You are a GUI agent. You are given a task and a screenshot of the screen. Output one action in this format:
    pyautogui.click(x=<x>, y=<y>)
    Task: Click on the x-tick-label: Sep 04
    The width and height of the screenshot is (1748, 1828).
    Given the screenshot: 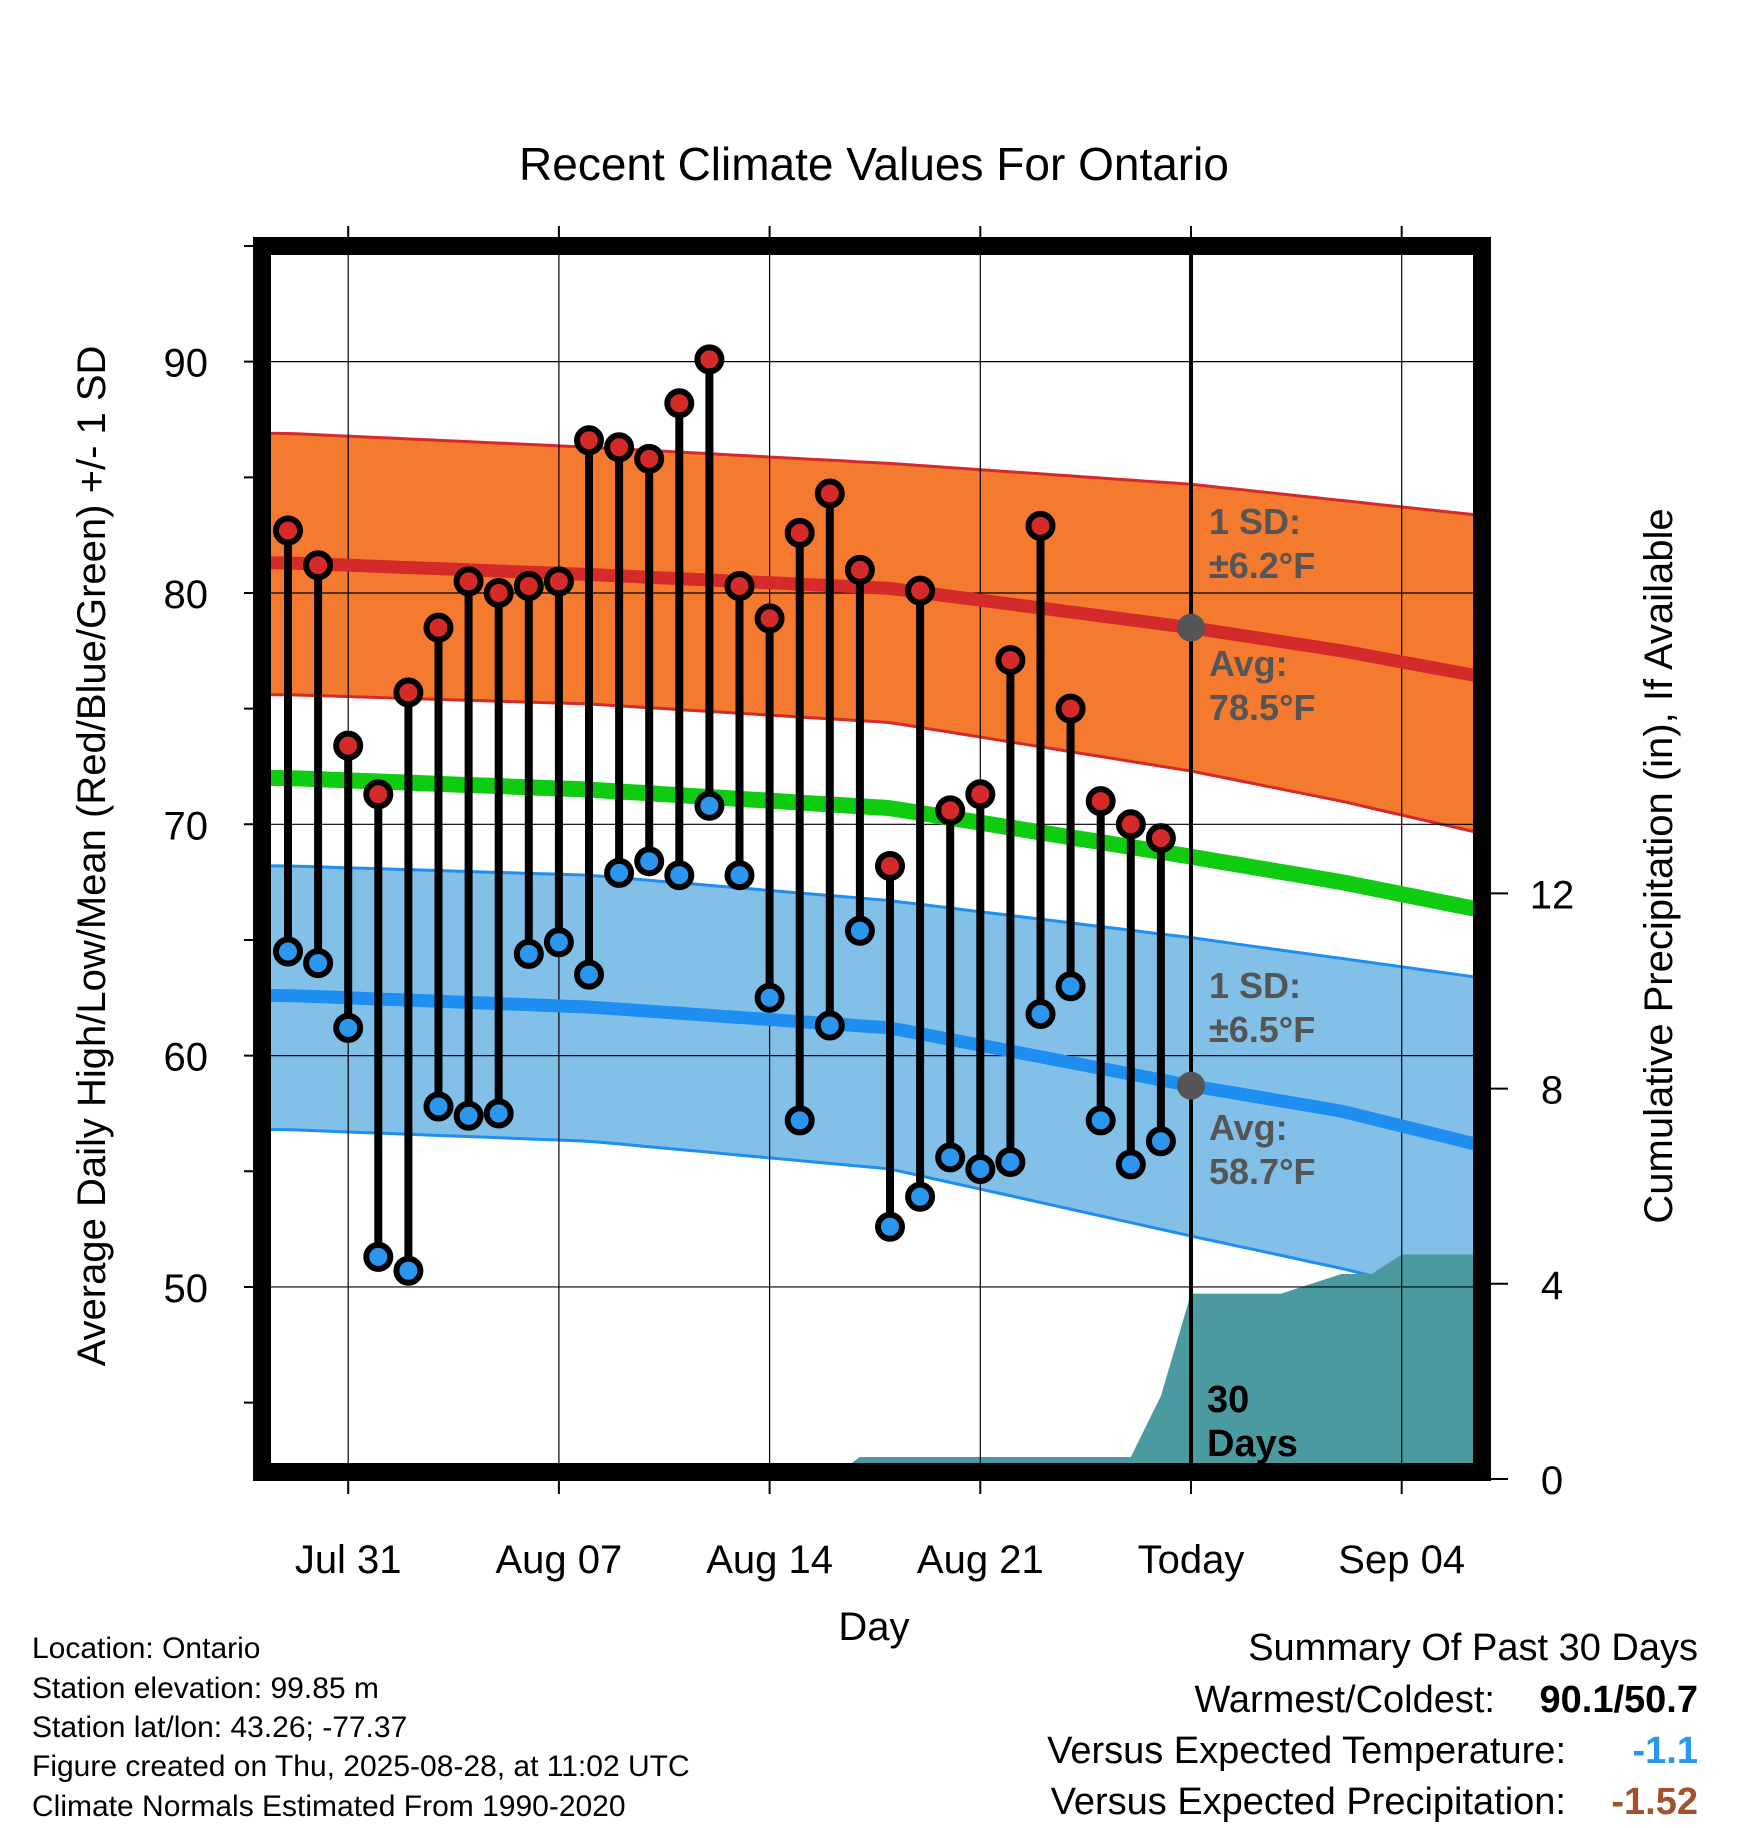 What is the action you would take?
    pyautogui.click(x=1401, y=1560)
    